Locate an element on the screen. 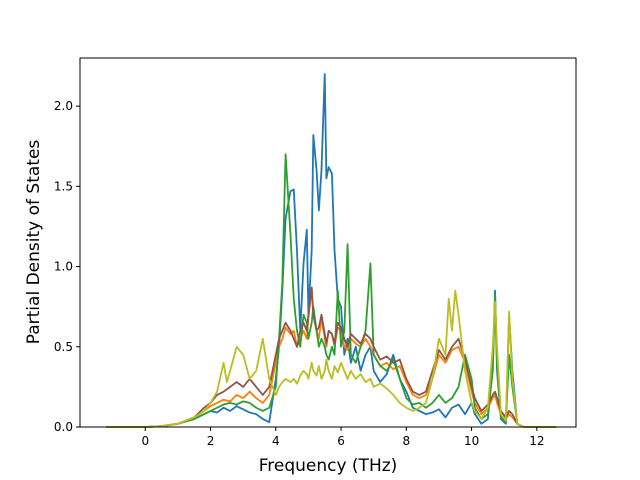  x-axis-title: Frequency (THz) is located at coordinates (328, 466).